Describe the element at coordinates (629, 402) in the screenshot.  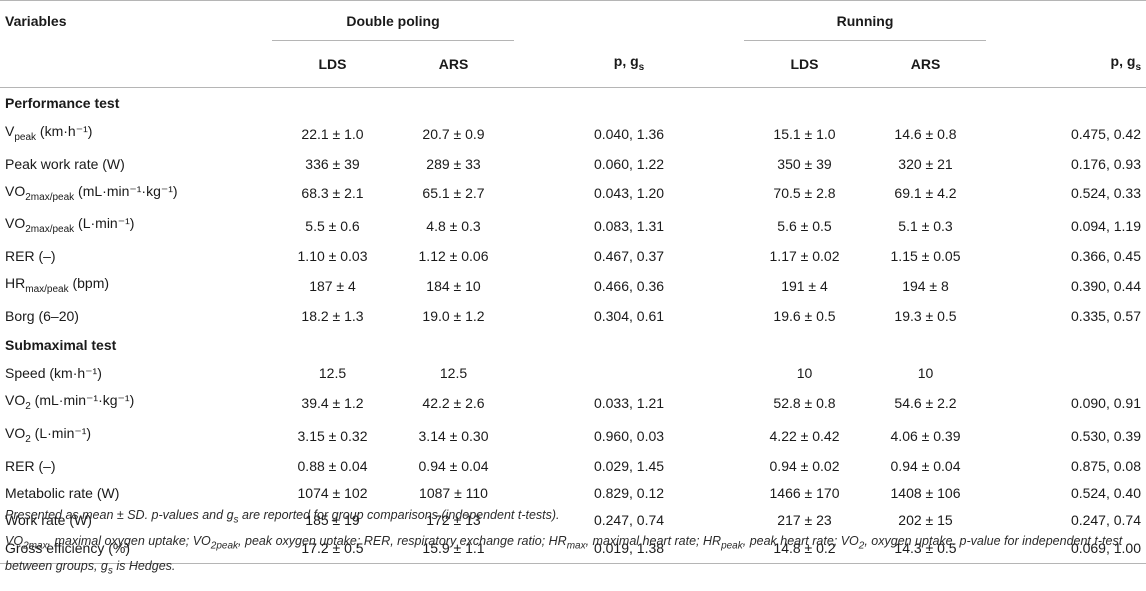
I see `cell-dp-p: 0.033, 1.21` at that location.